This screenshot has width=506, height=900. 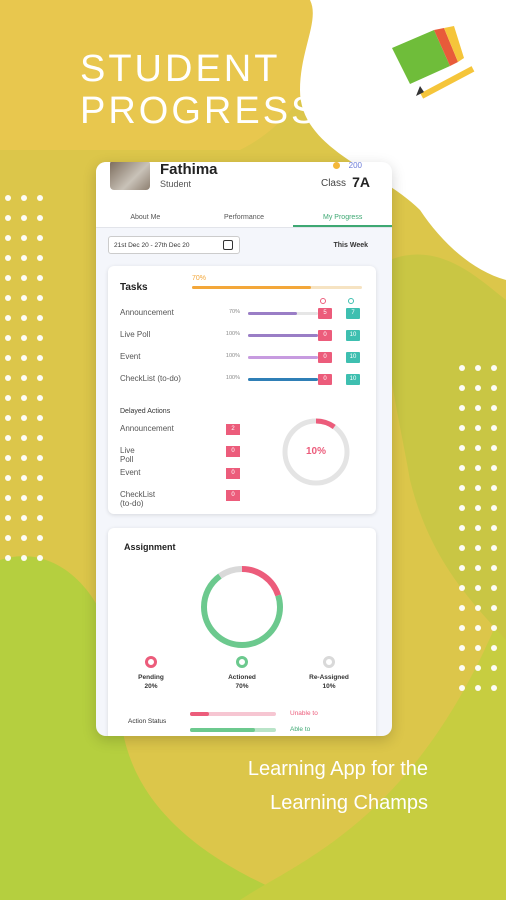 I want to click on profile-tabs: About Me Performance My Progress, so click(x=244, y=220).